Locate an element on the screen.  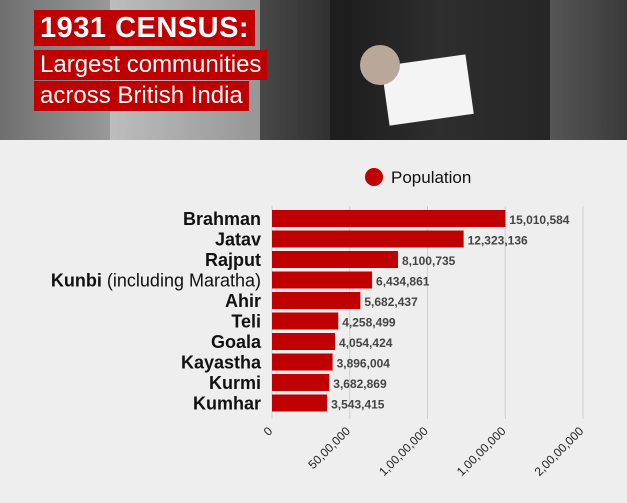
category-label: Jatav is located at coordinates (238, 240).